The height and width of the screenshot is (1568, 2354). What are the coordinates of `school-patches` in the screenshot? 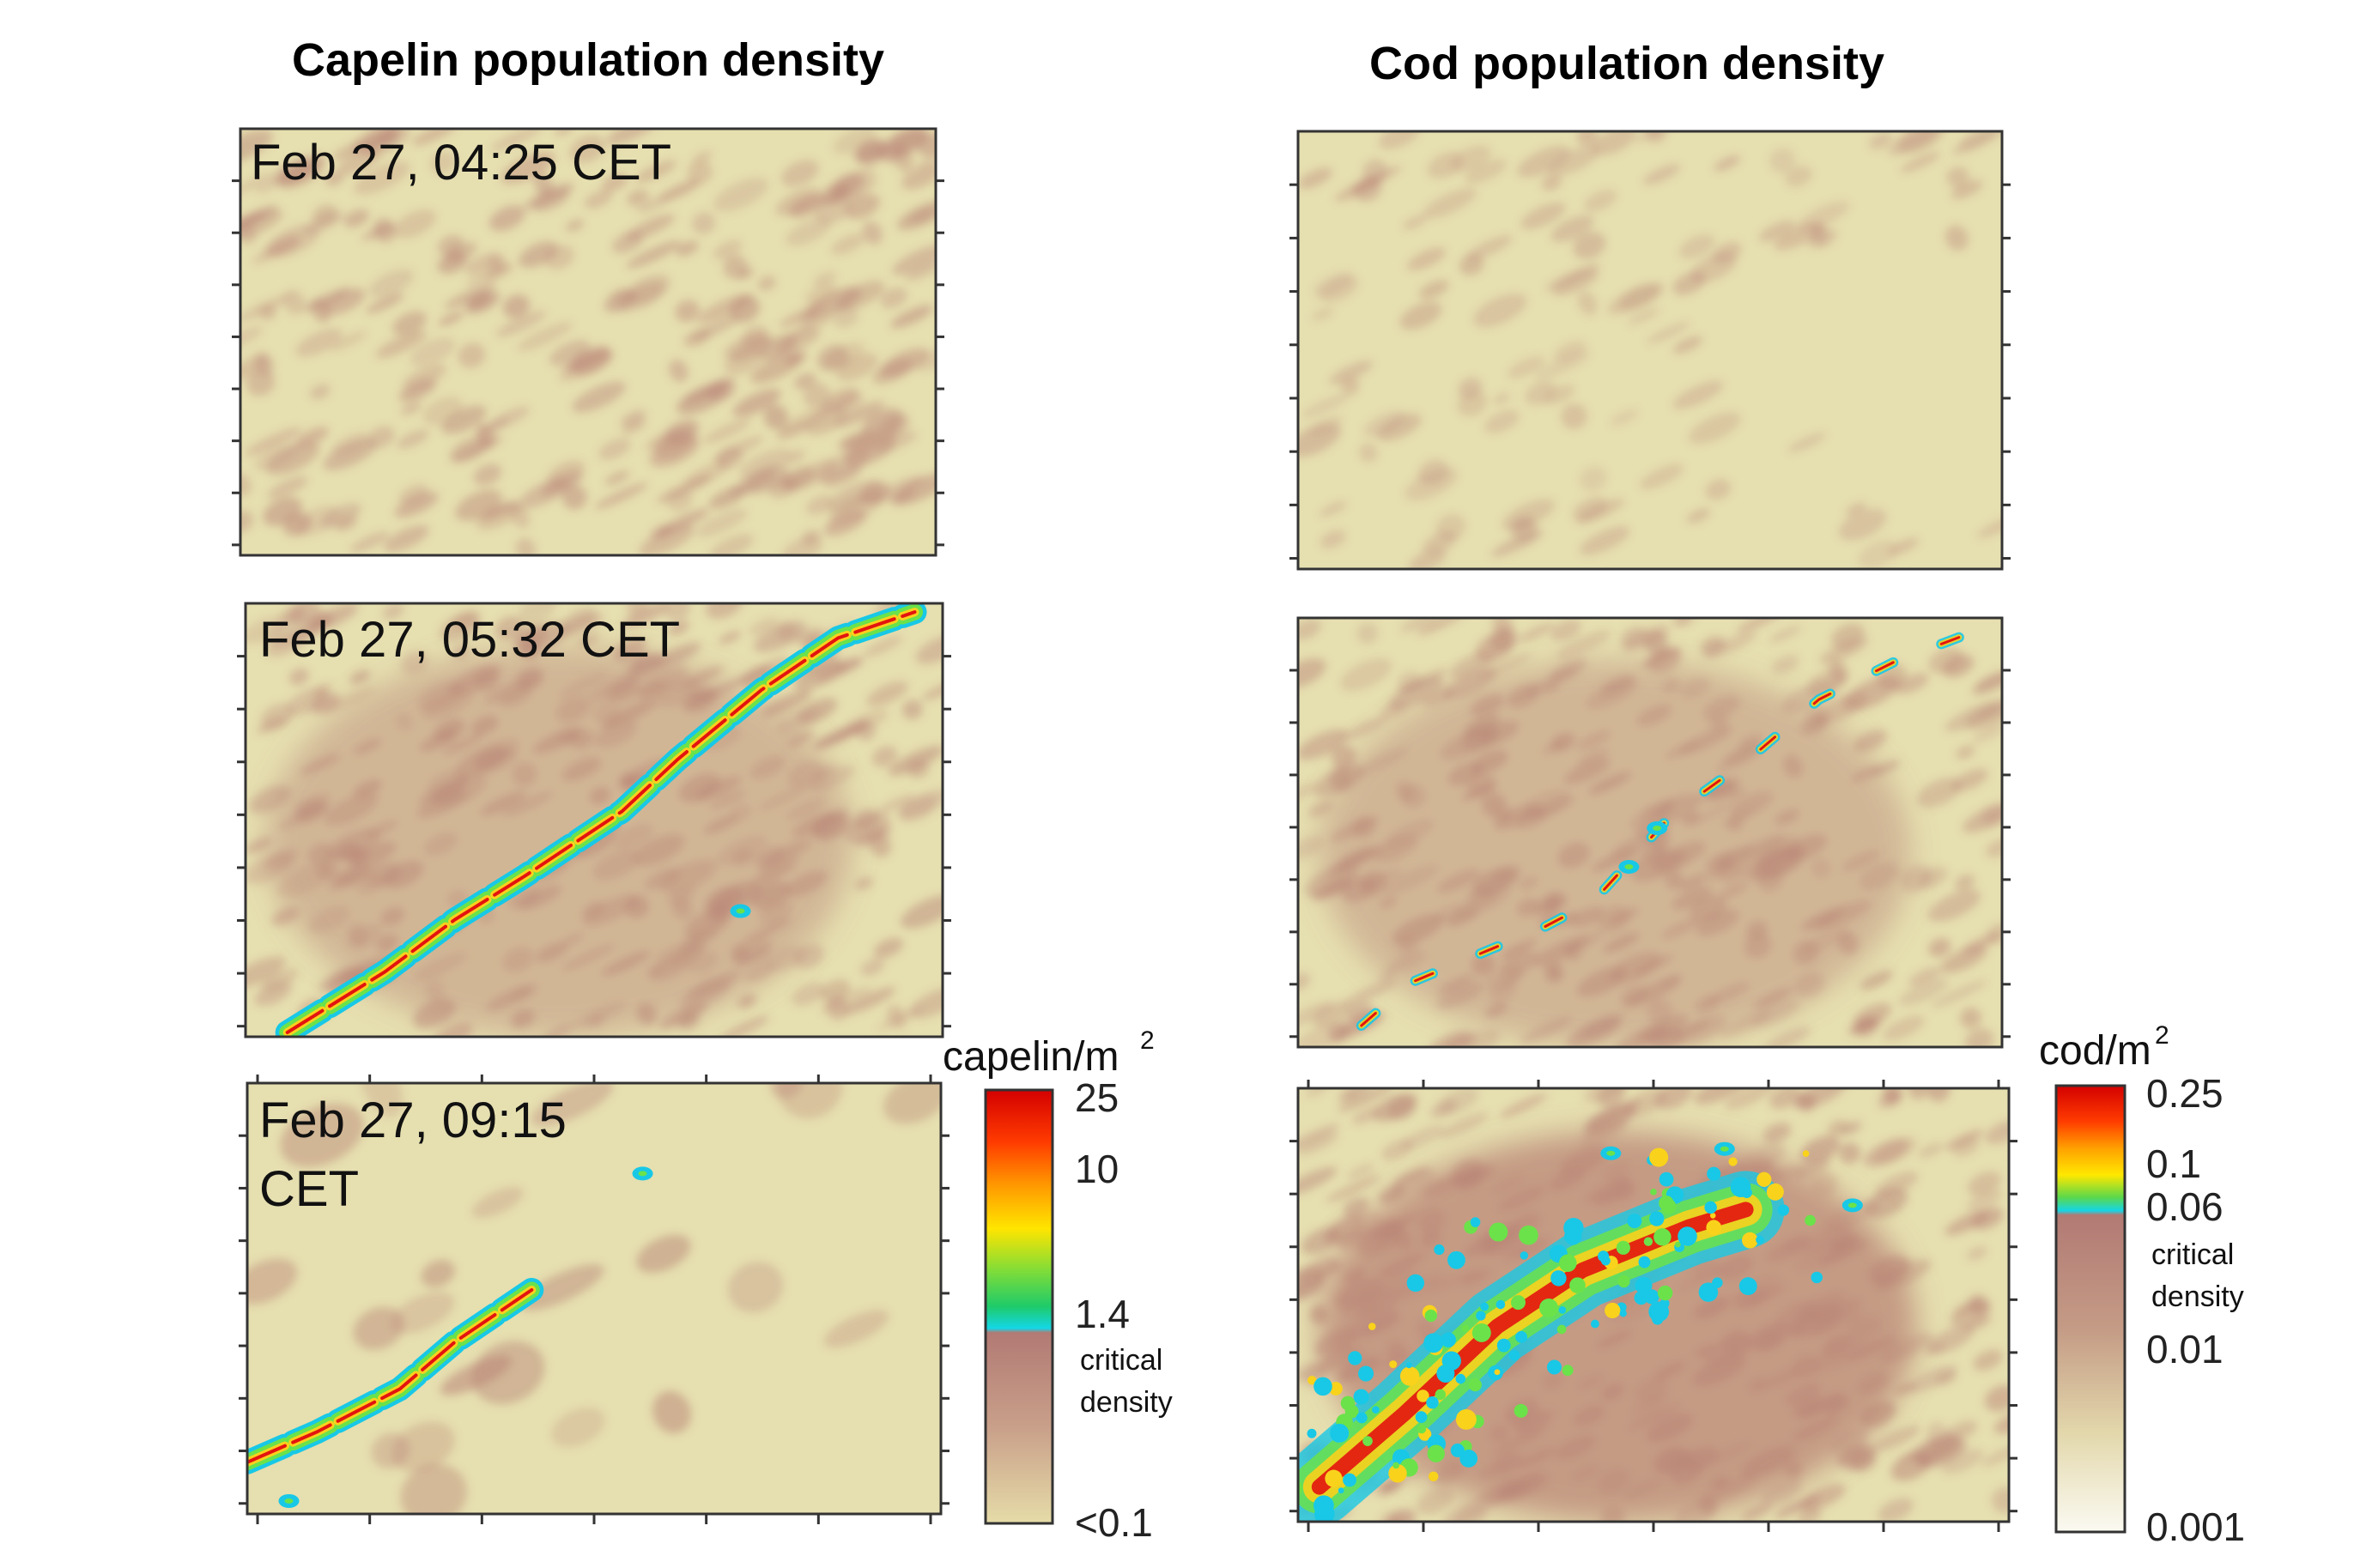 It's located at (1526, 1334).